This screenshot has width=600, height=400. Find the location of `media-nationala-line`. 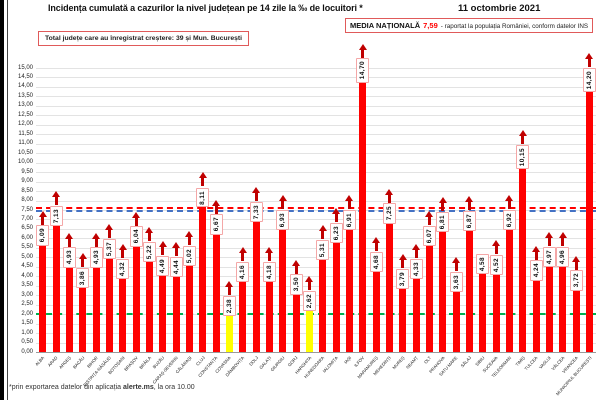

media-nationala-line is located at coordinates (316, 208).